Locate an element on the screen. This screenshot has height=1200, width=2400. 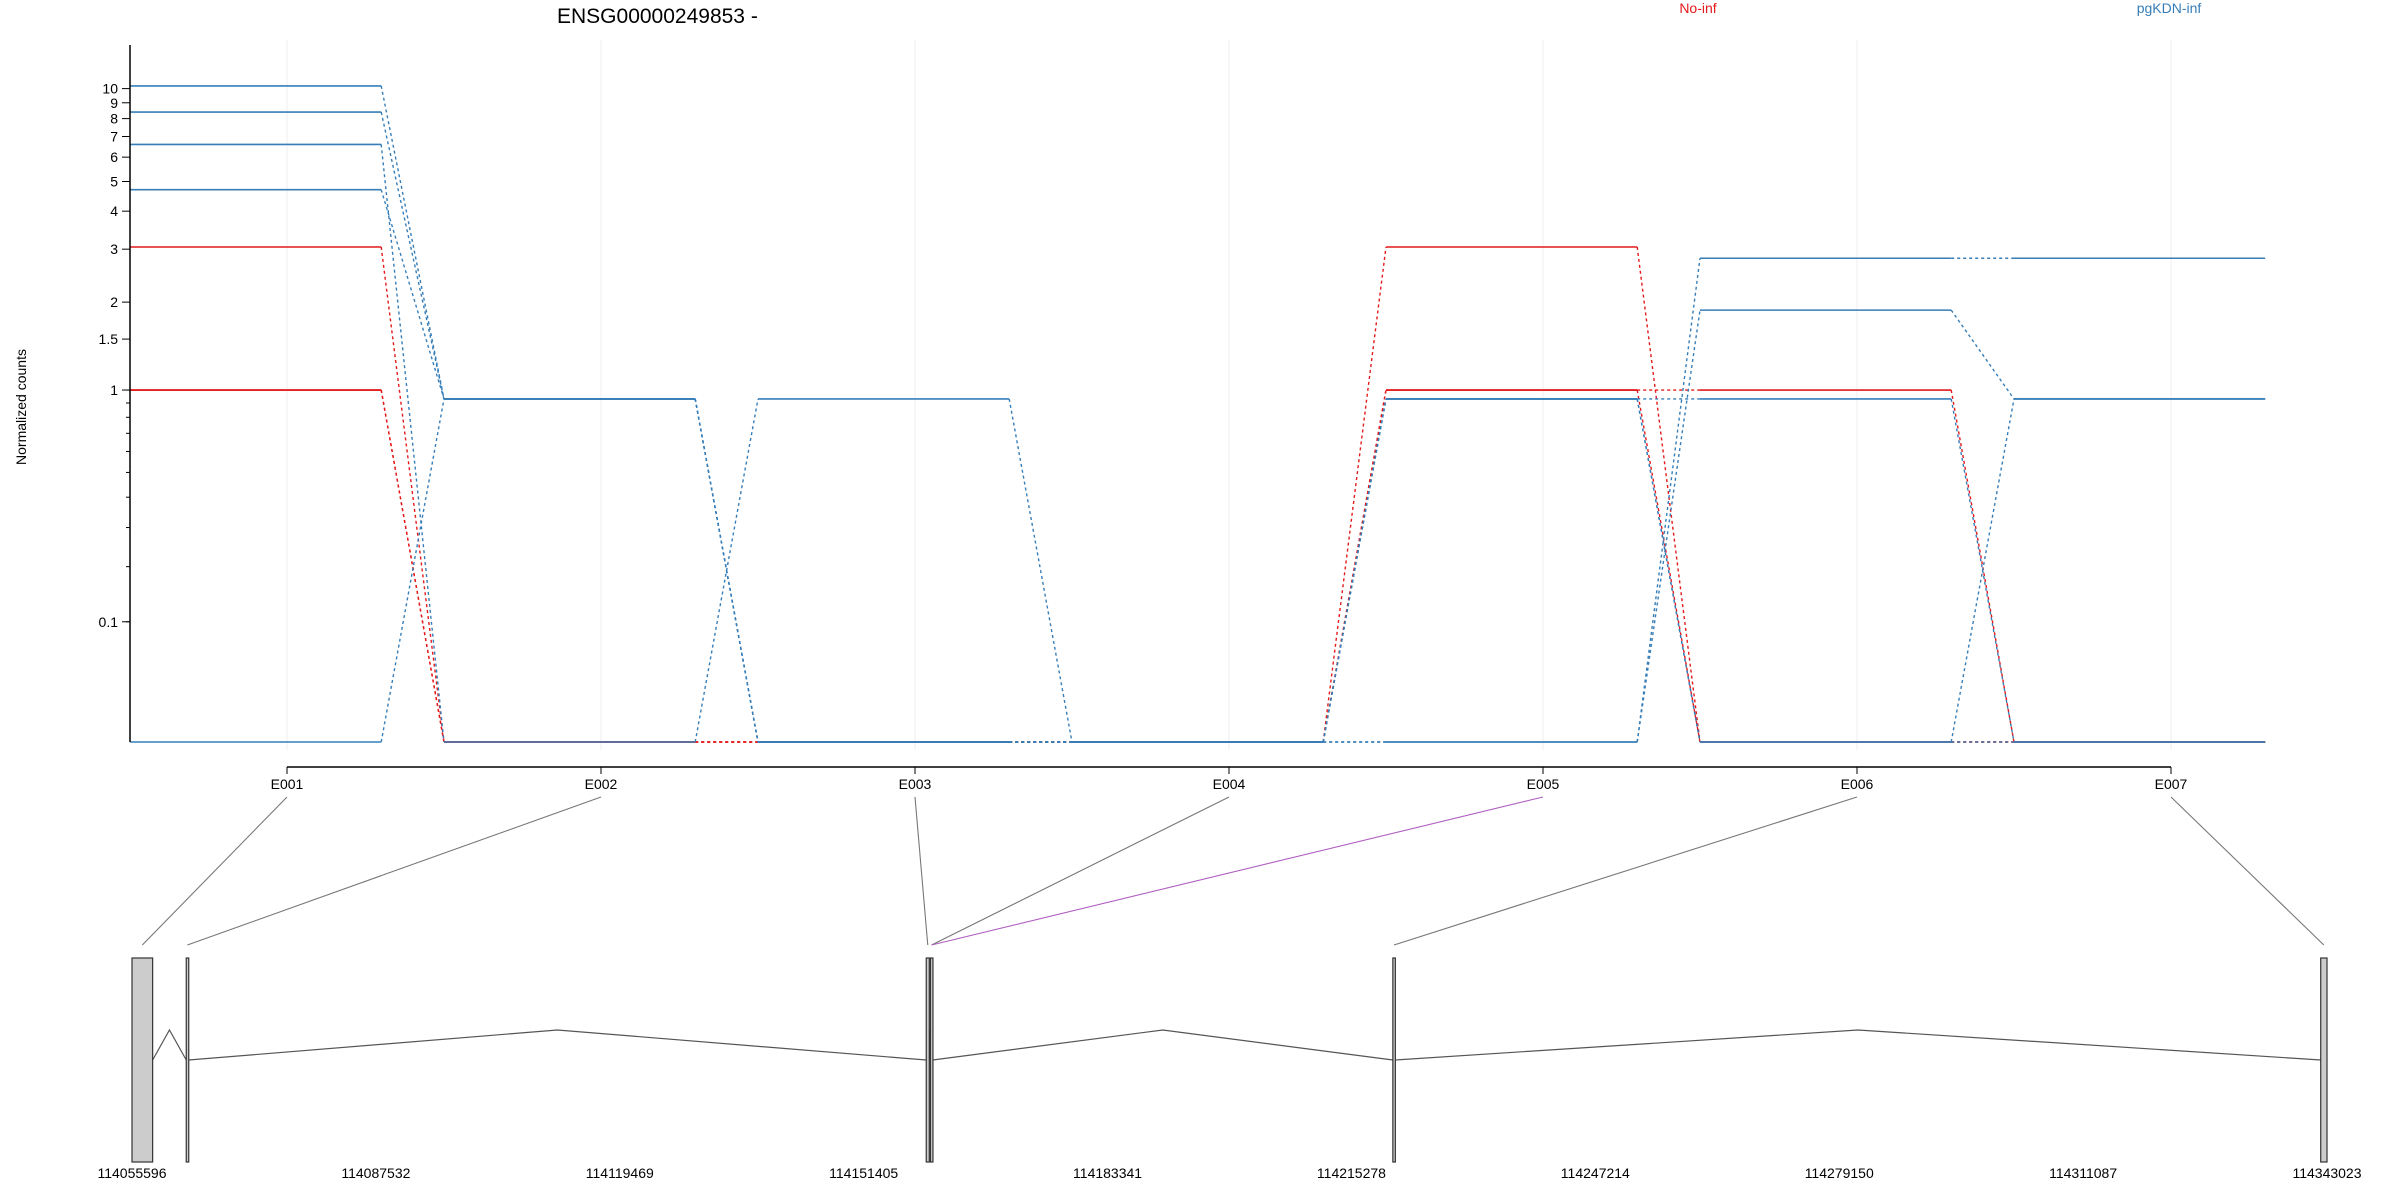
y-tick-label: 1 is located at coordinates (114, 390).